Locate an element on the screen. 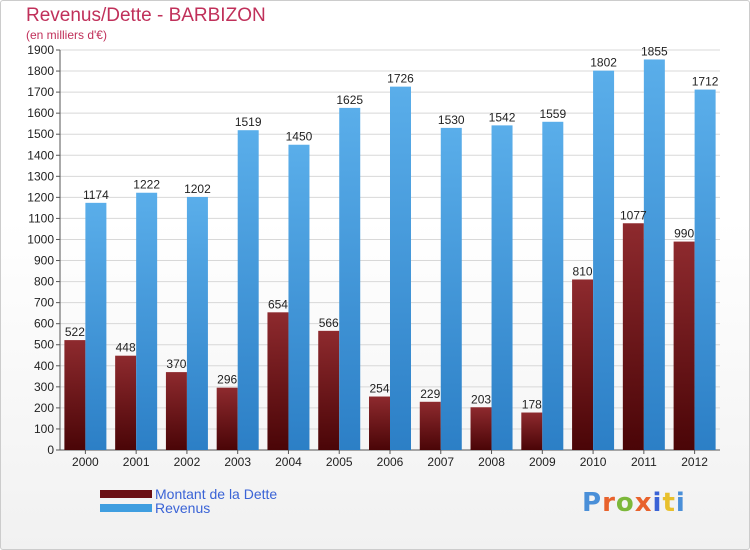 The width and height of the screenshot is (750, 550). x-tick-label: 2004 is located at coordinates (288, 462).